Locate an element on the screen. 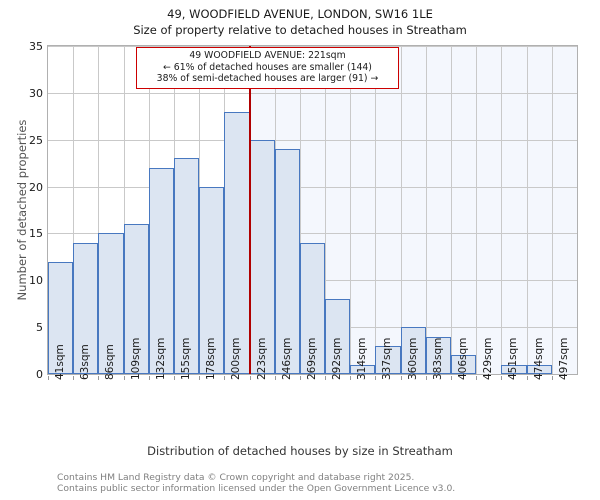 The height and width of the screenshot is (500, 600). x-axis-tick-label: 474sqm is located at coordinates (538, 358).